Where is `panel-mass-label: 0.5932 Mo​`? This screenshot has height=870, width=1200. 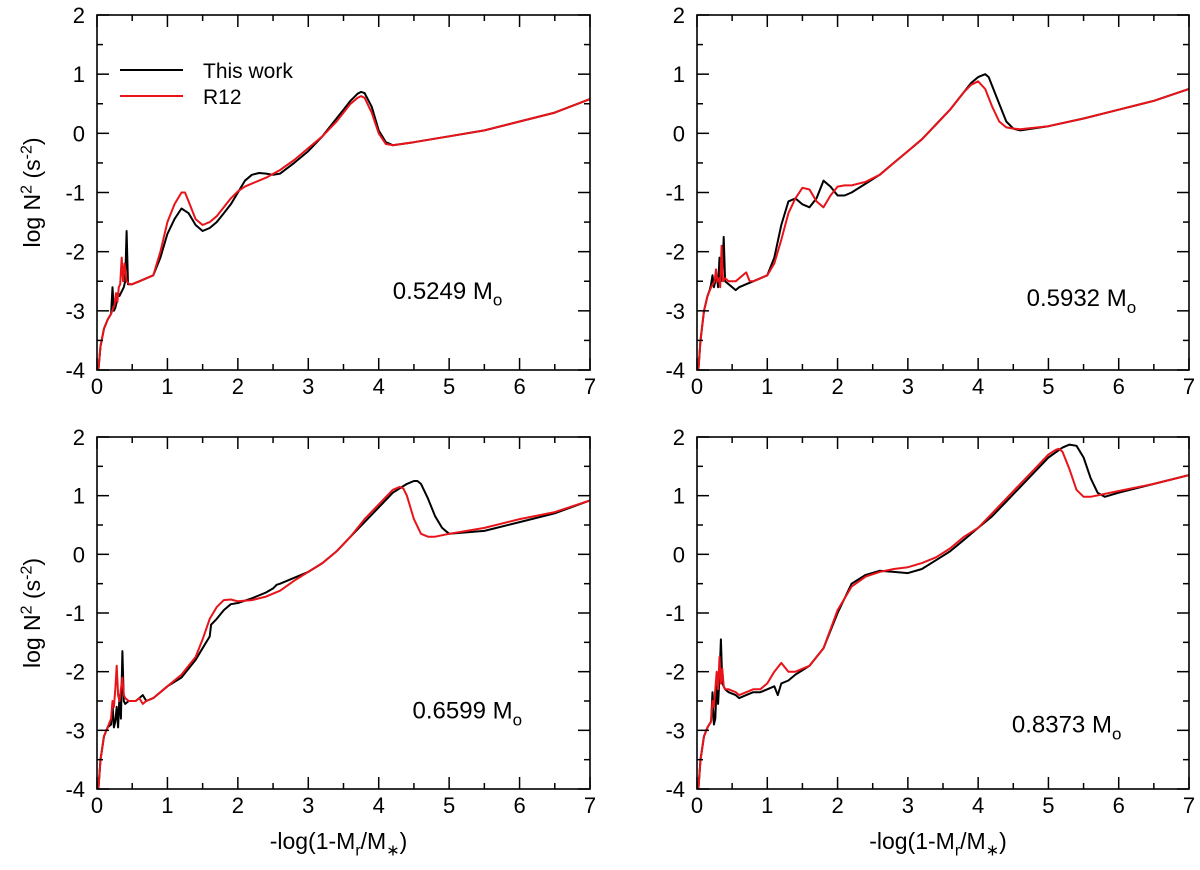 panel-mass-label: 0.5932 Mo​ is located at coordinates (1082, 301).